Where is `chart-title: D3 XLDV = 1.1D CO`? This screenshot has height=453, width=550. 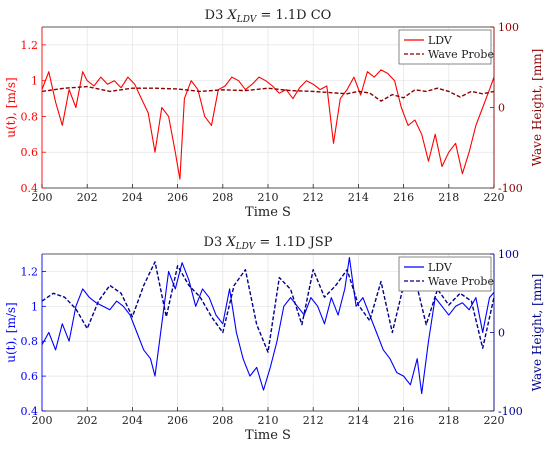 chart-title: D3 XLDV = 1.1D CO is located at coordinates (268, 16).